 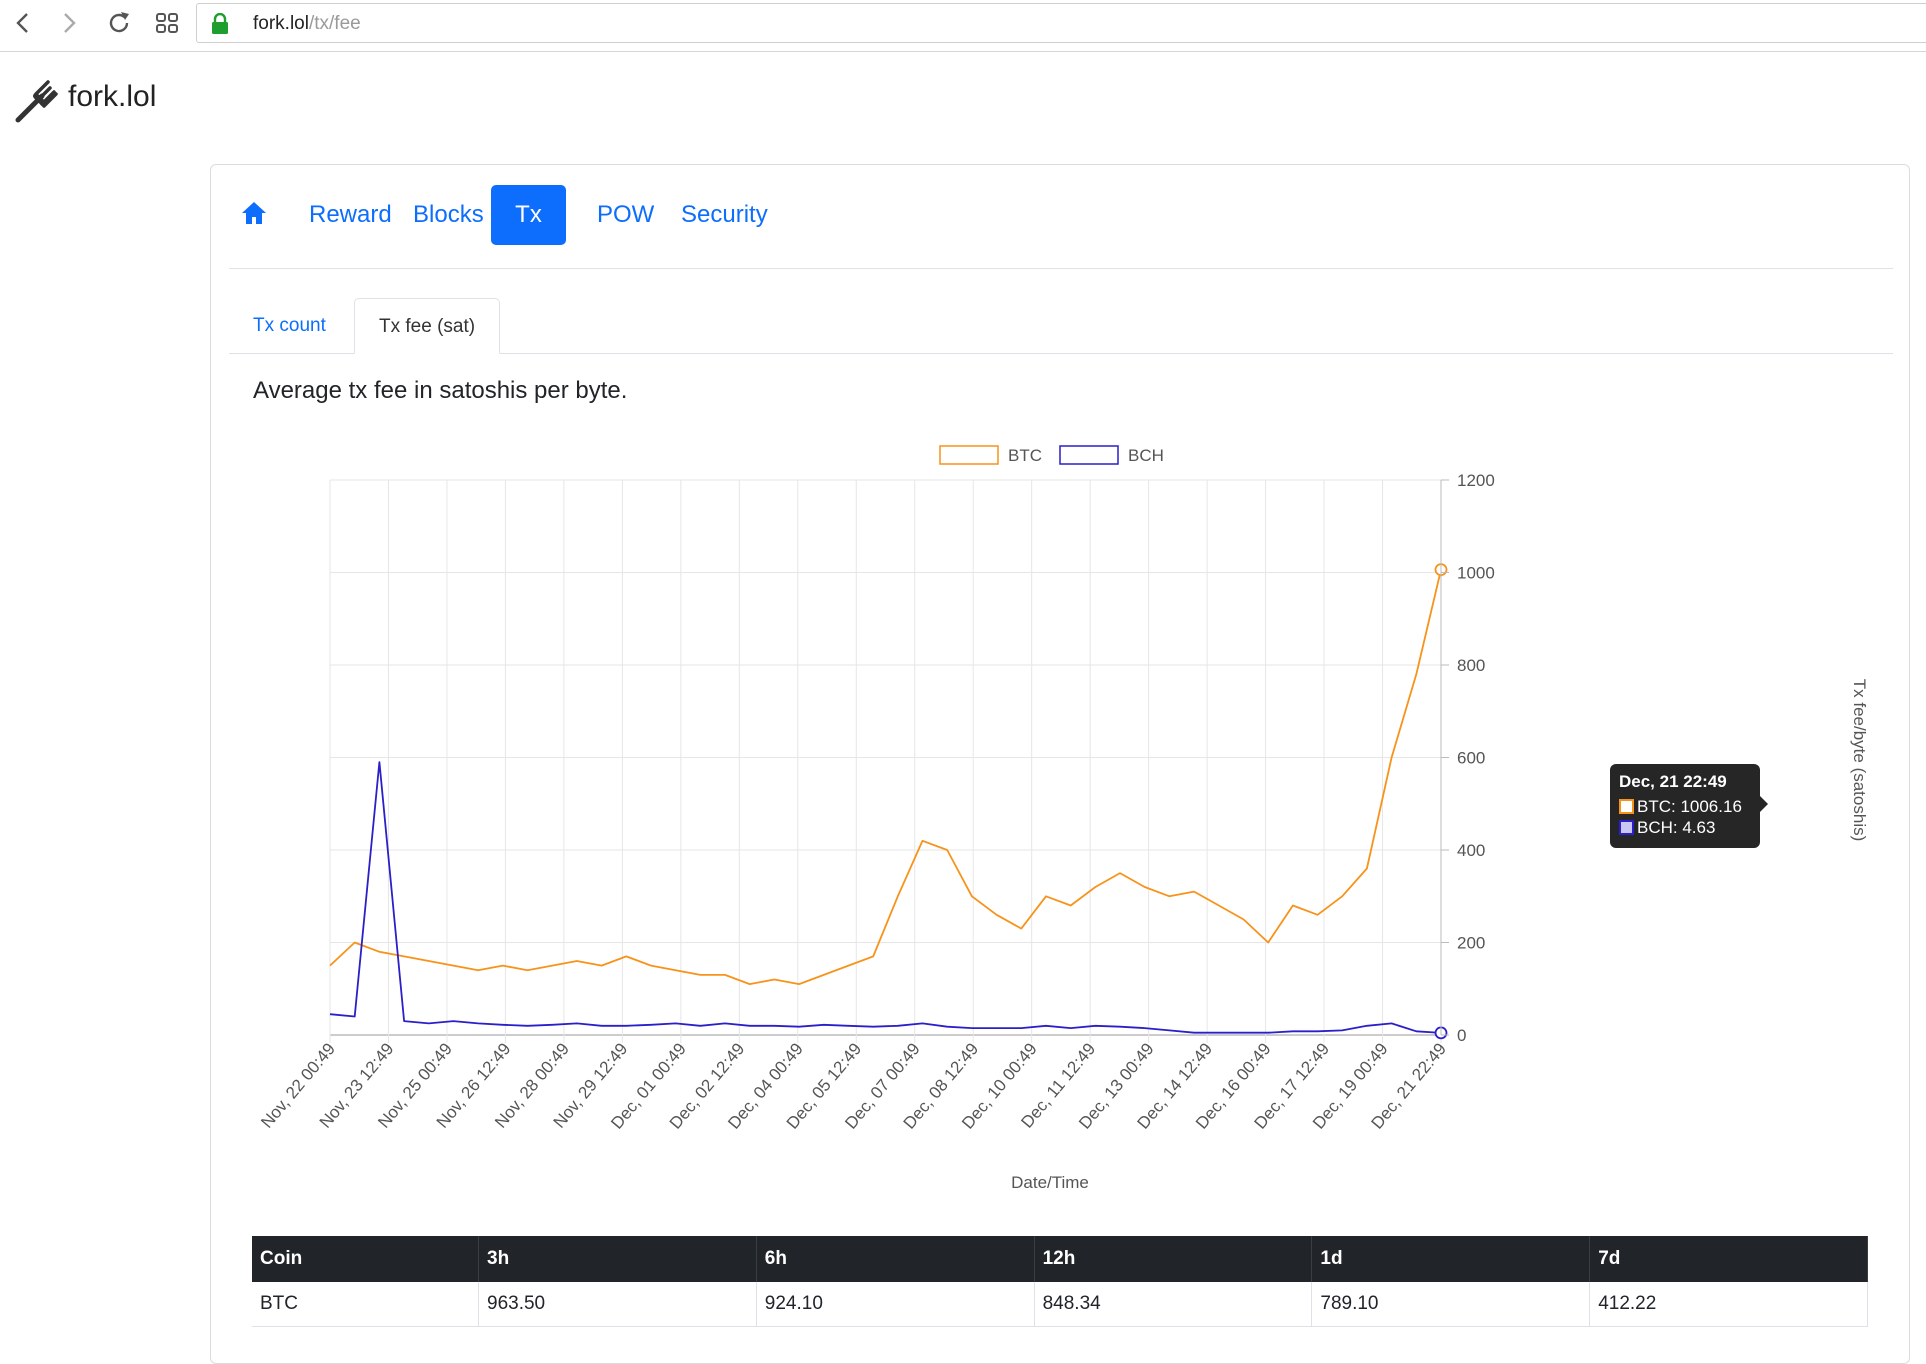 What do you see at coordinates (617, 1259) in the screenshot?
I see `col-header-3h: 3h` at bounding box center [617, 1259].